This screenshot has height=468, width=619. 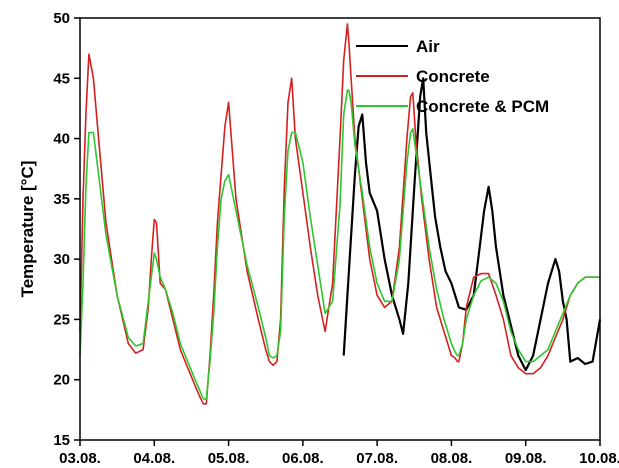 I want to click on x-tick-label: 05.08., so click(x=229, y=458).